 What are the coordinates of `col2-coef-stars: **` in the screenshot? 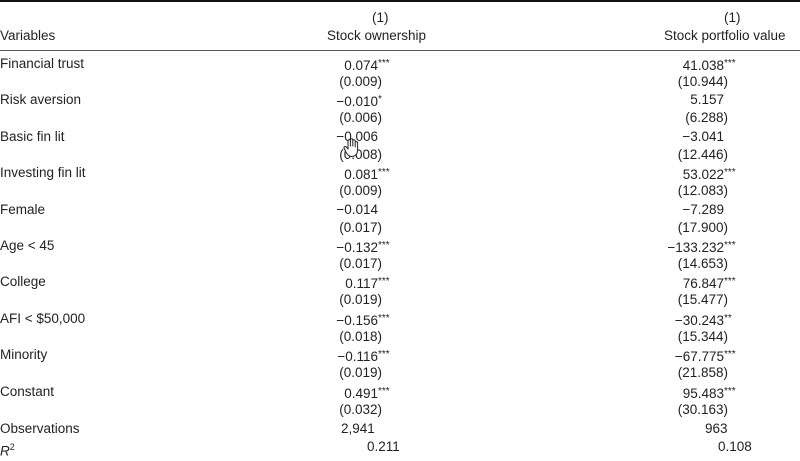 It's located at (735, 319).